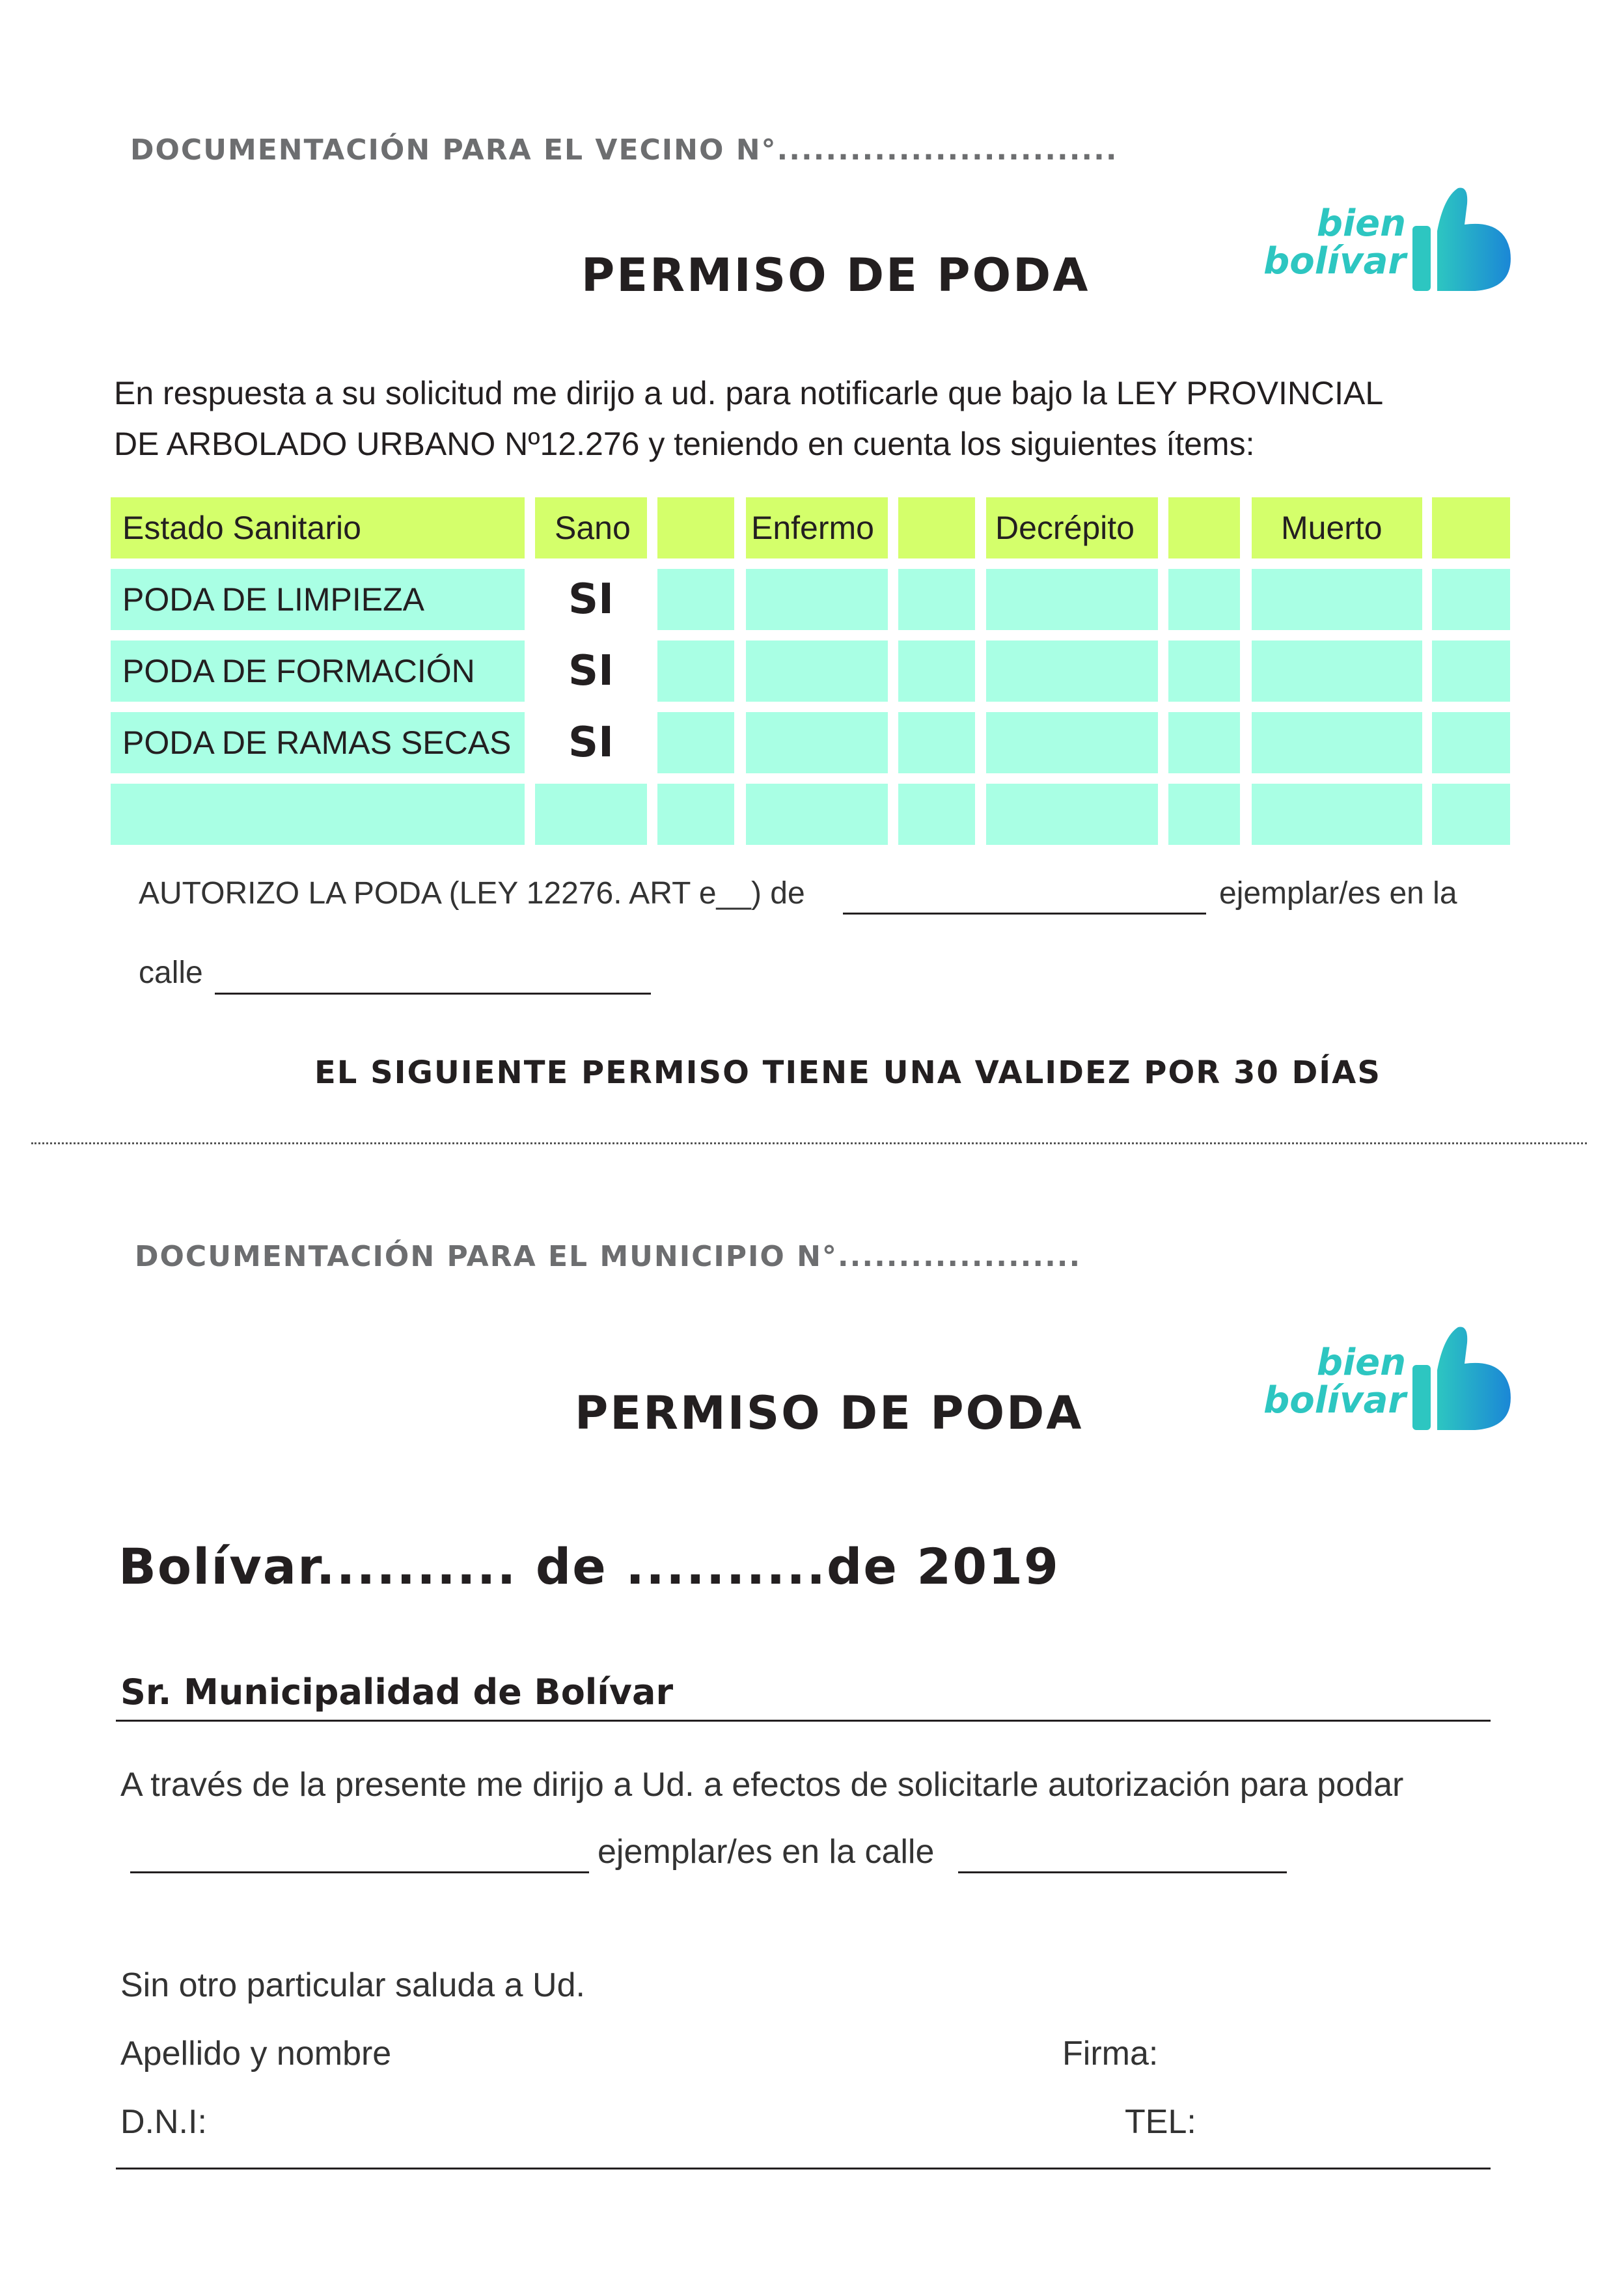 The width and height of the screenshot is (1624, 2286). What do you see at coordinates (695, 527) in the screenshot?
I see `header-sano-check` at bounding box center [695, 527].